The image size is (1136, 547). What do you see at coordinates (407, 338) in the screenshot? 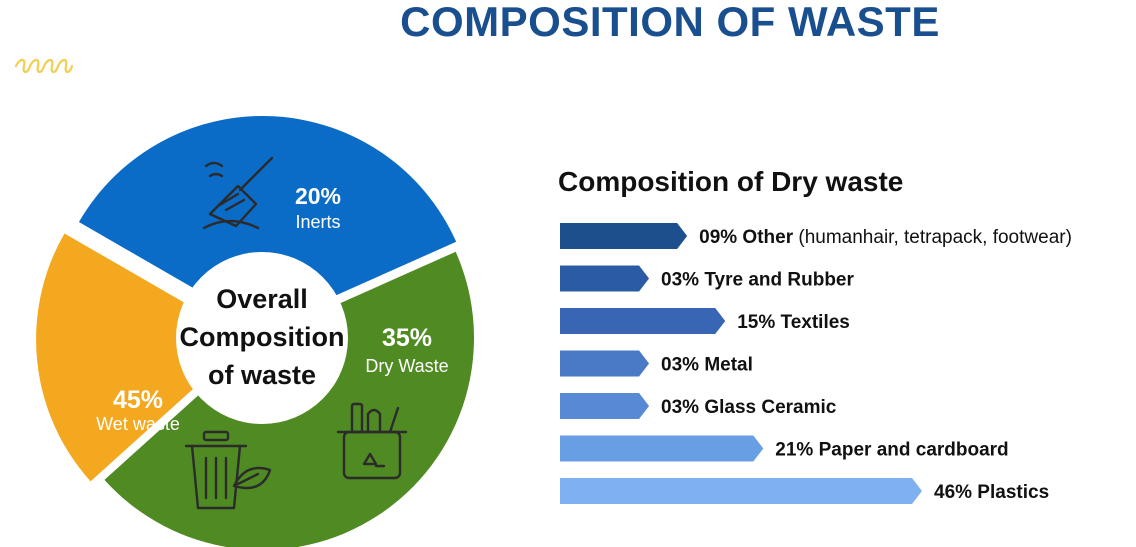
I see `dry-waste-percent: 35%` at bounding box center [407, 338].